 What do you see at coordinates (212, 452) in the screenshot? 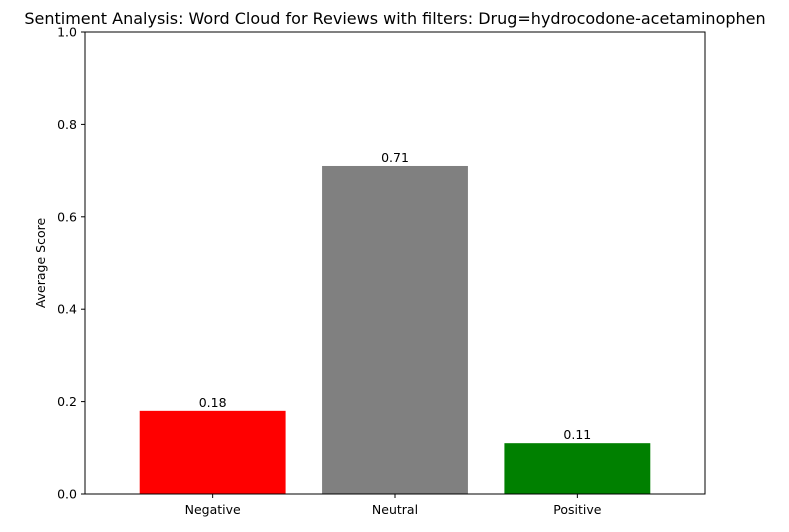
I see `bar-negative` at bounding box center [212, 452].